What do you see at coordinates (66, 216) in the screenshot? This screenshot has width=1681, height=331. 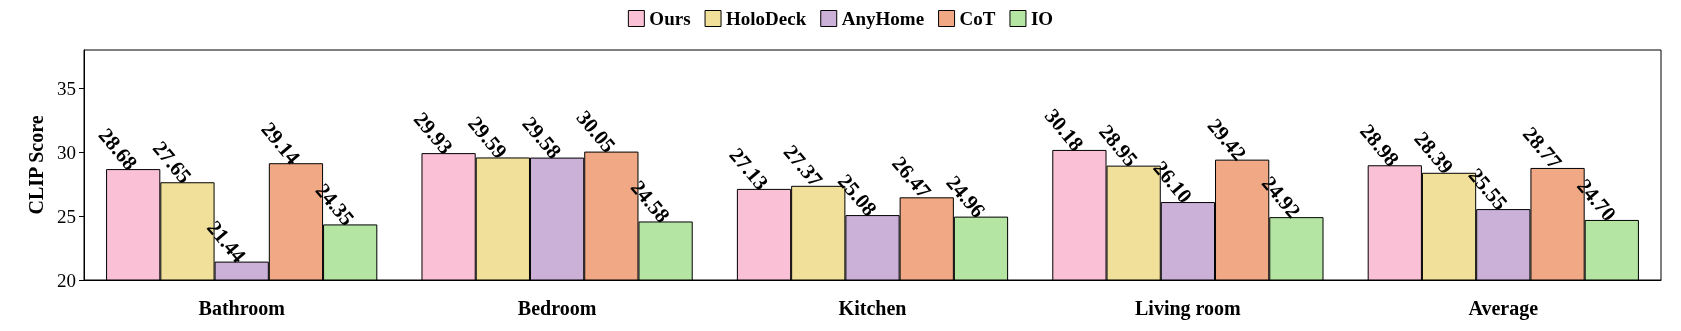 I see `y-tick-label: 25` at bounding box center [66, 216].